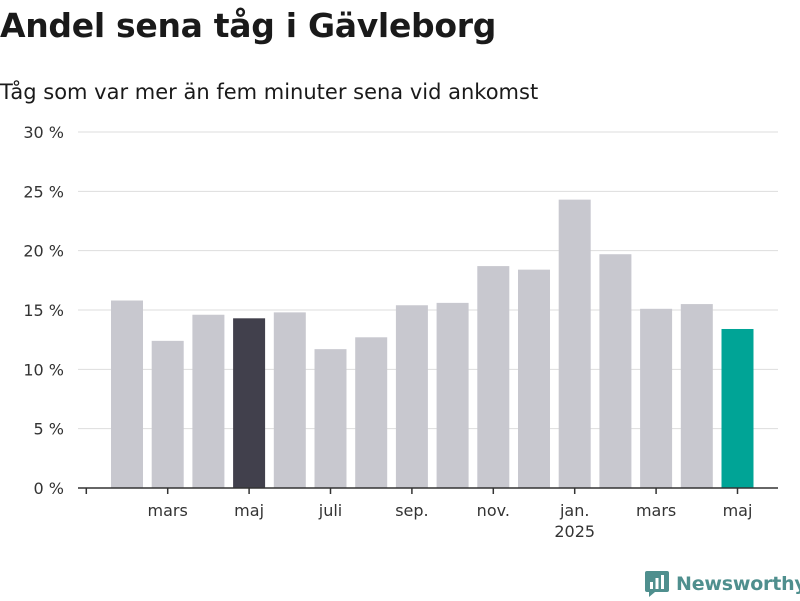  I want to click on brand-name: Newsworthy, so click(738, 584).